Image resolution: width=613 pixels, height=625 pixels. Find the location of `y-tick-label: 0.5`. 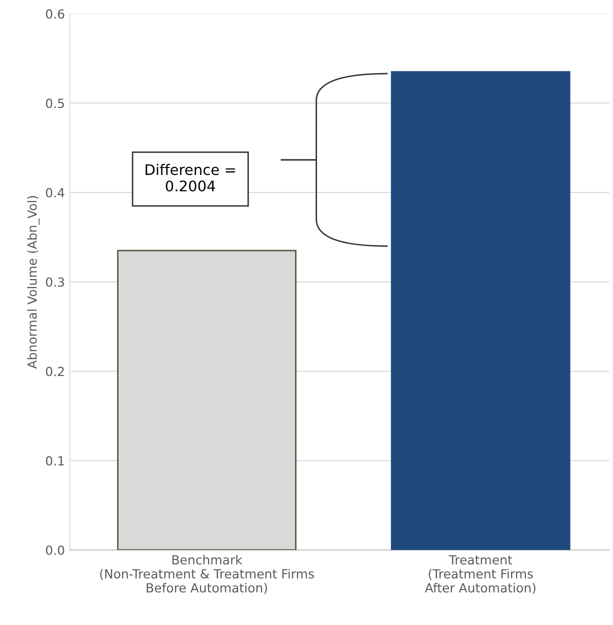

y-tick-label: 0.5 is located at coordinates (55, 103).